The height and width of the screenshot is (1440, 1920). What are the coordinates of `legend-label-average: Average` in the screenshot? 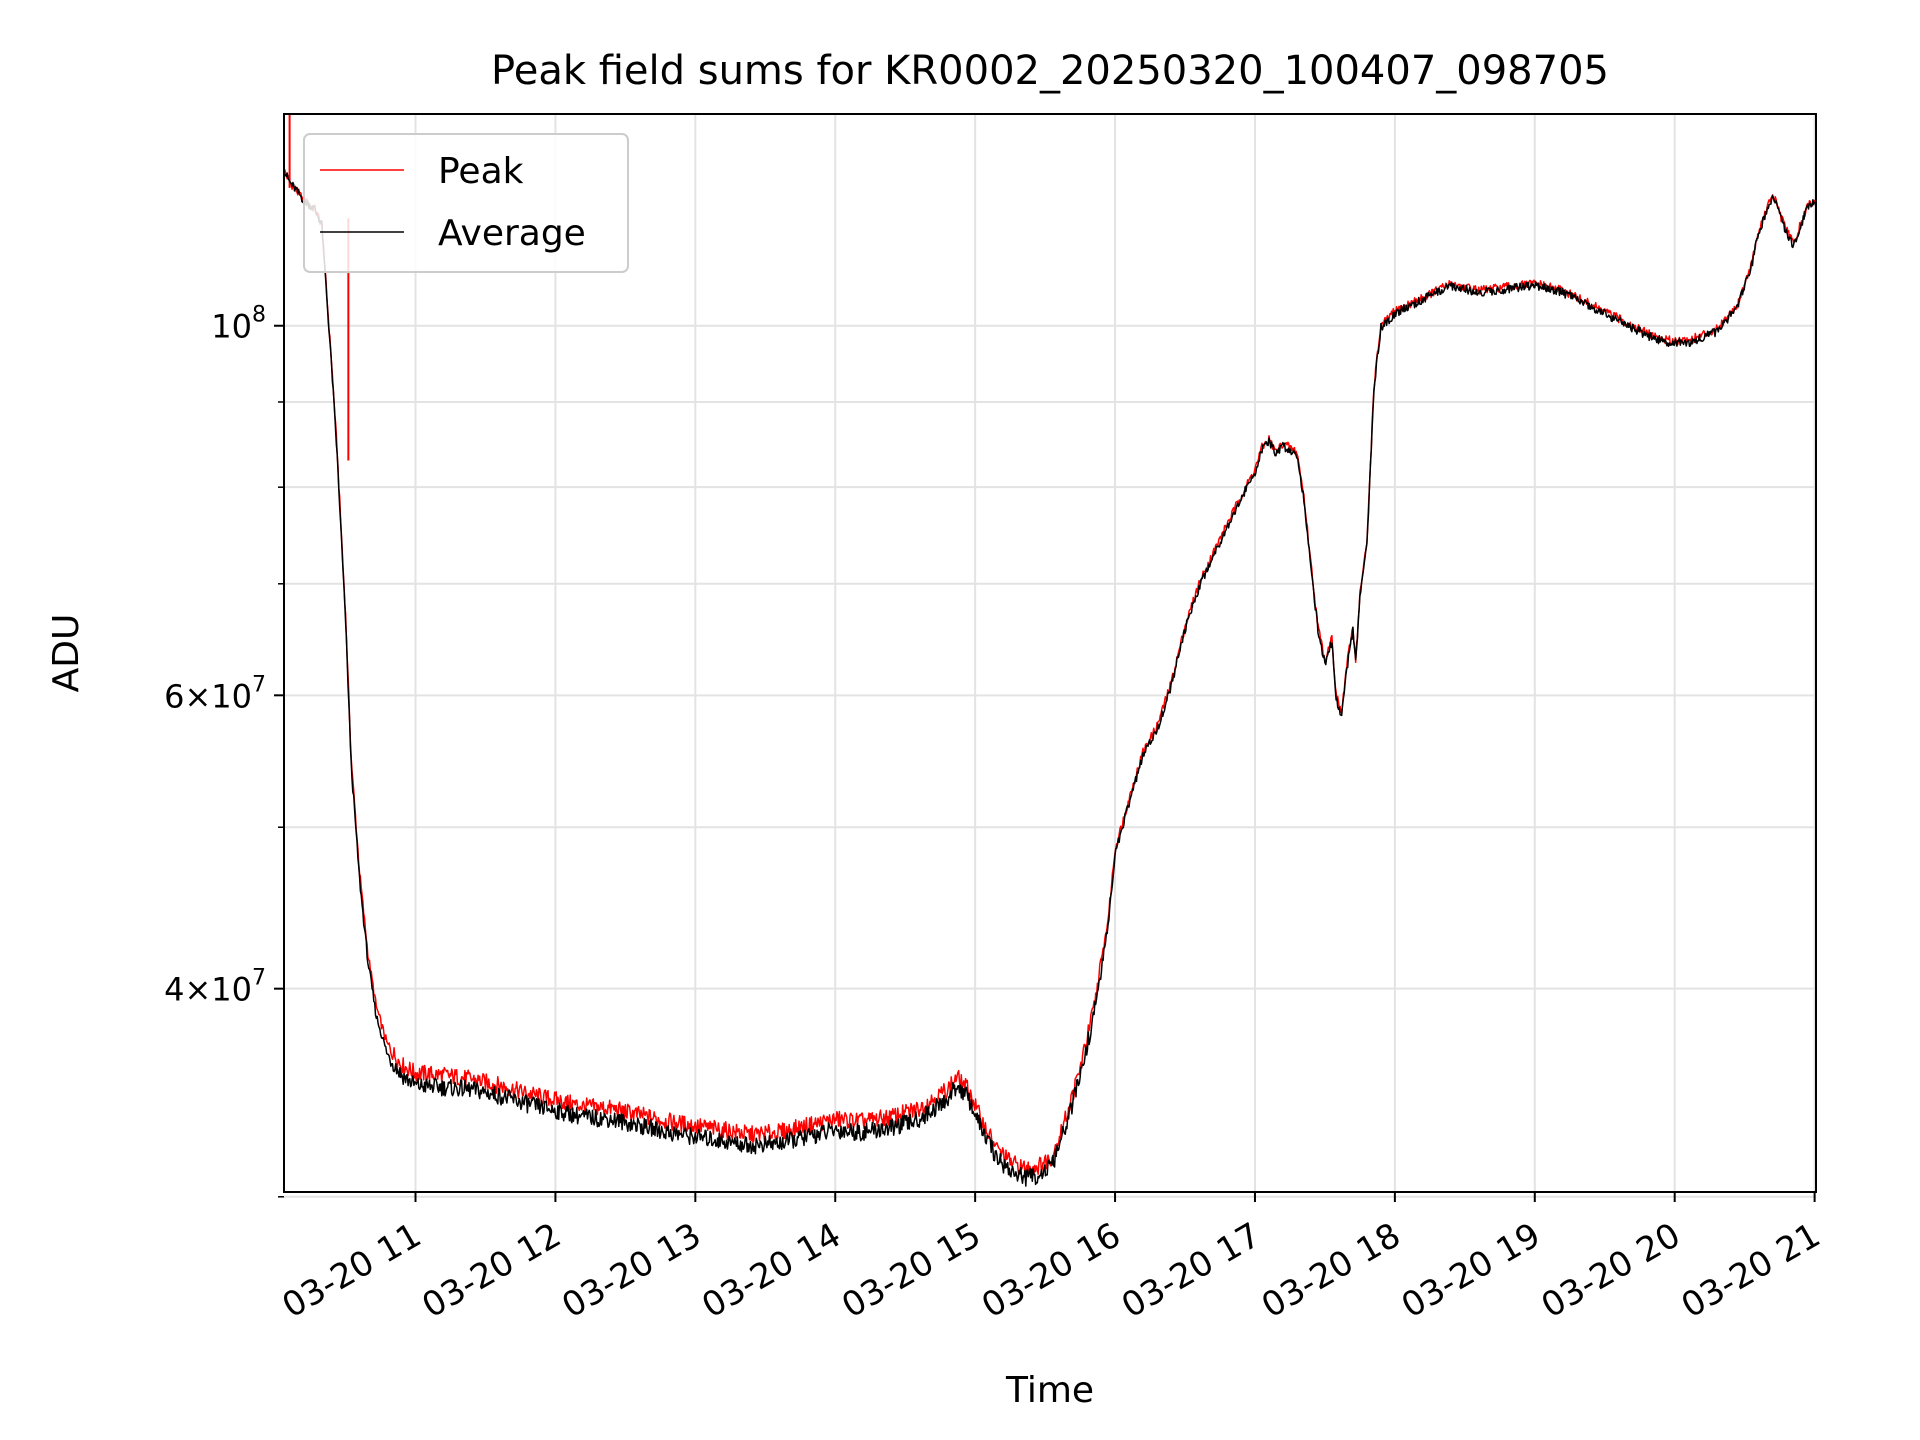 It's located at (512, 233).